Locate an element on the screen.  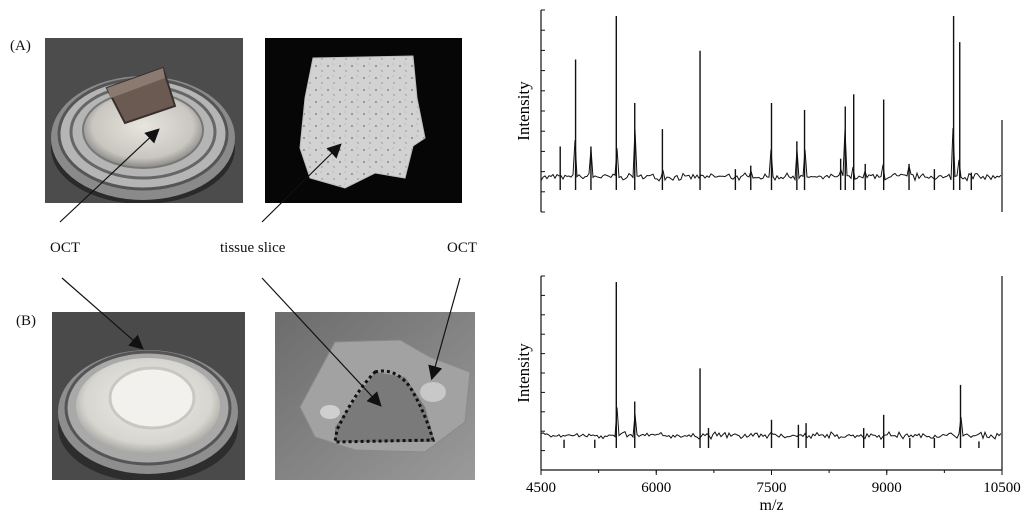
label-oct-right: OCT is located at coordinates (462, 248).